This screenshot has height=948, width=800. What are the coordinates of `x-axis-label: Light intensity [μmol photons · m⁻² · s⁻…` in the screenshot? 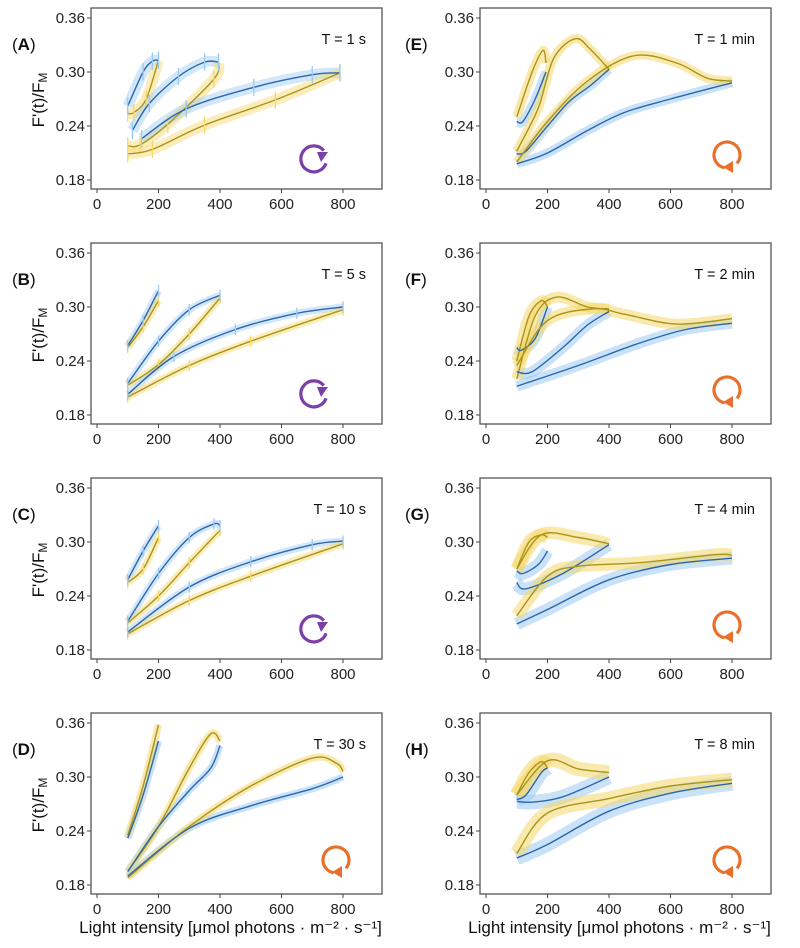 It's located at (619, 927).